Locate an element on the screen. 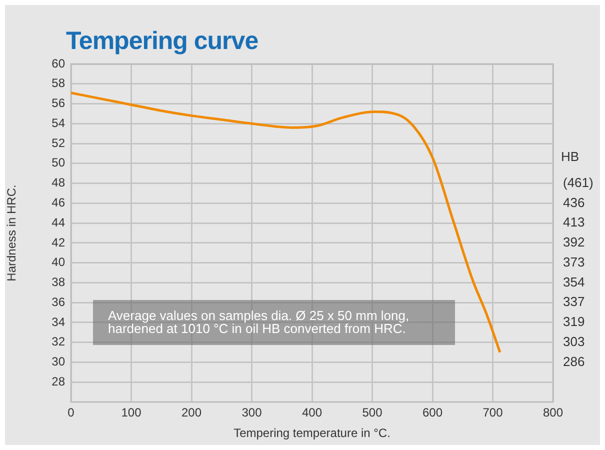 This screenshot has width=605, height=450. text: 436 is located at coordinates (574, 202).